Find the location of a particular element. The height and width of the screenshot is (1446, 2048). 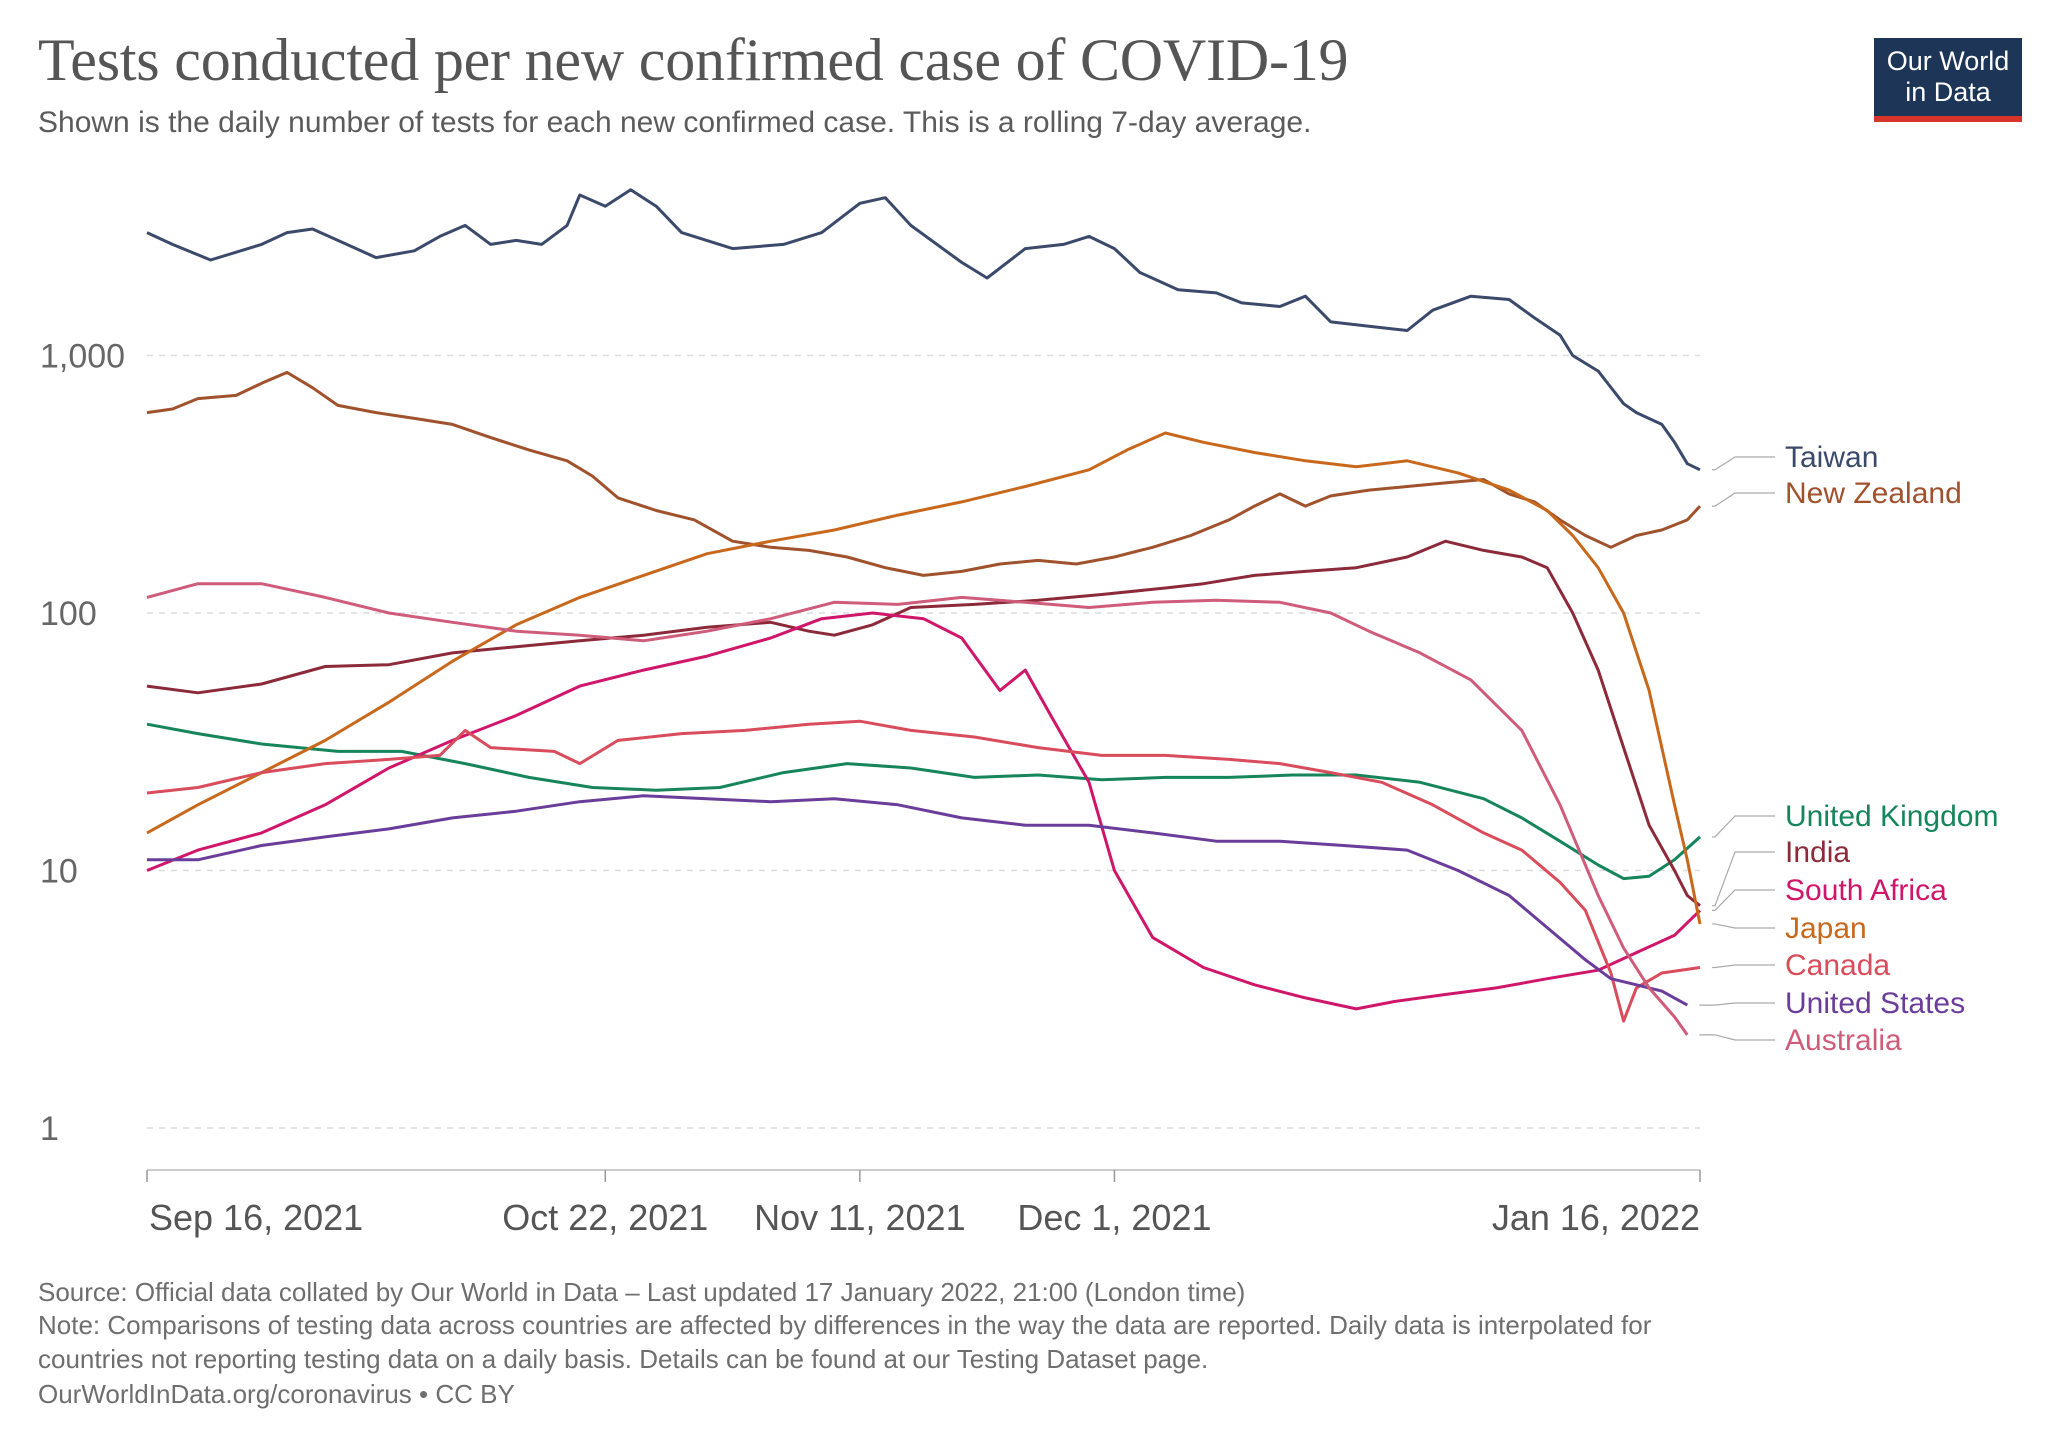

x-tick-label: Jan 16, 2022 is located at coordinates (1596, 1217).